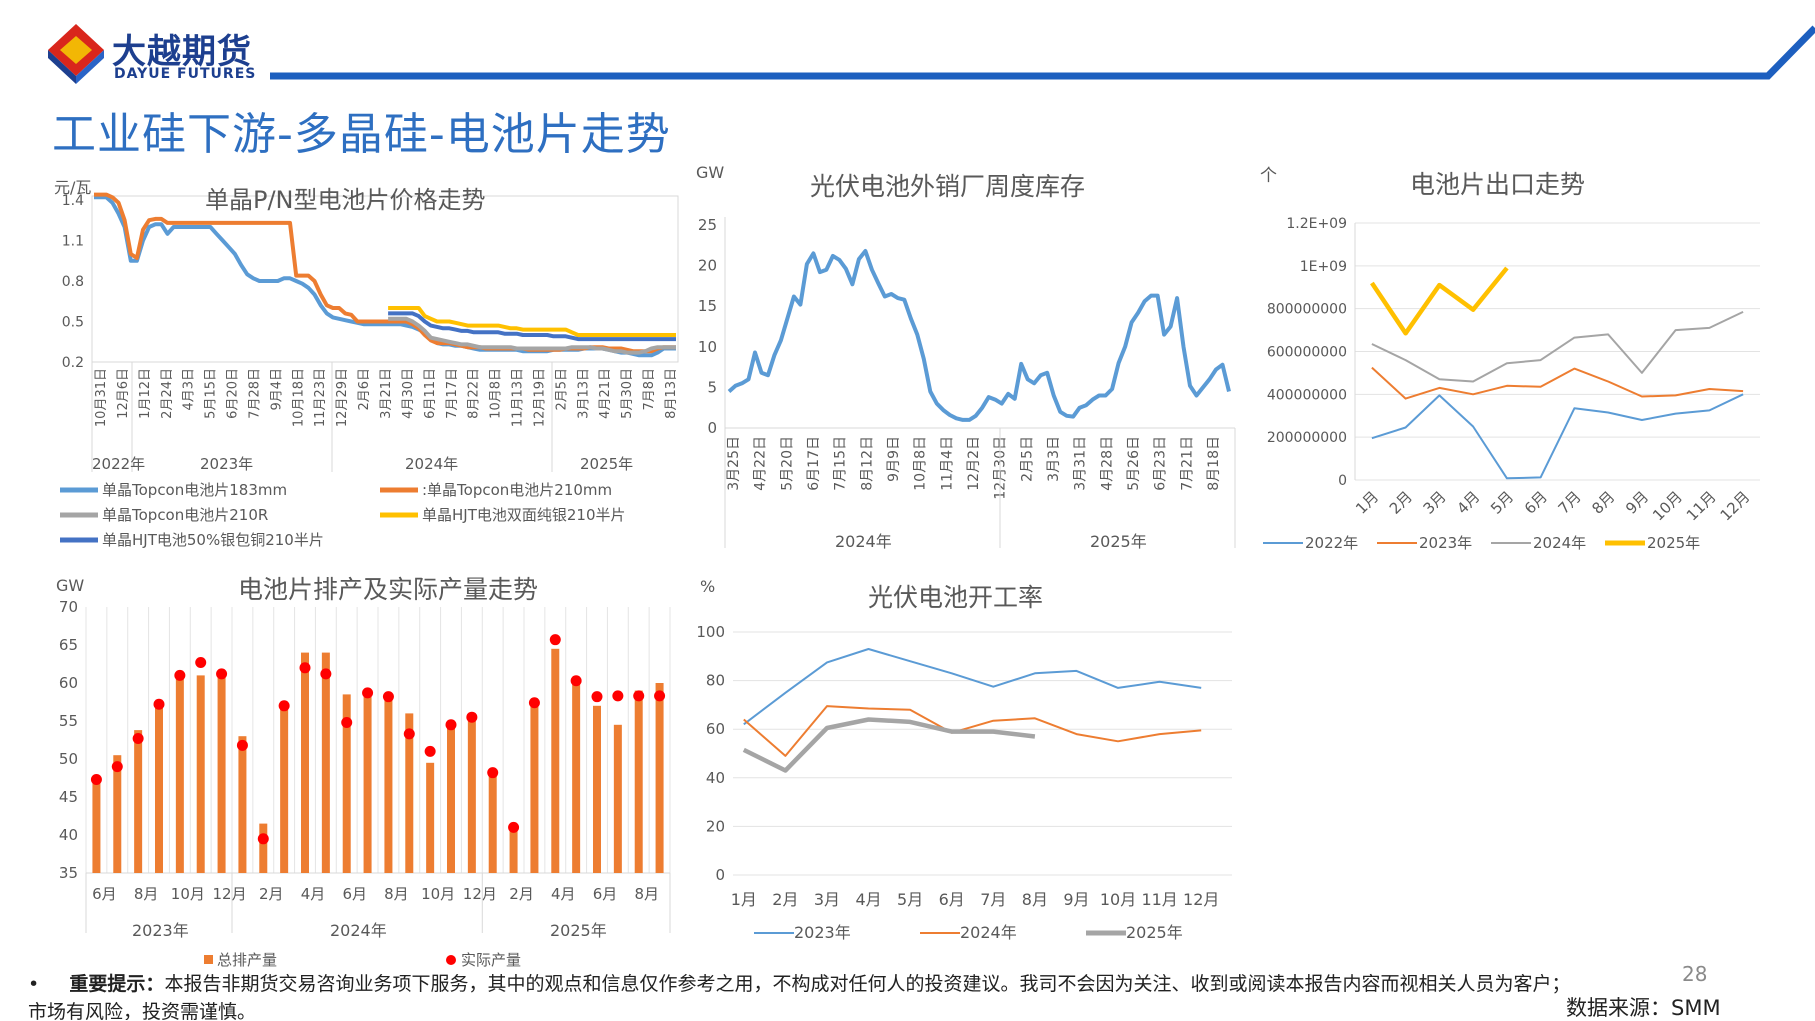  Describe the element at coordinates (952, 899) in the screenshot. I see `x-tick-label: 6月` at that location.